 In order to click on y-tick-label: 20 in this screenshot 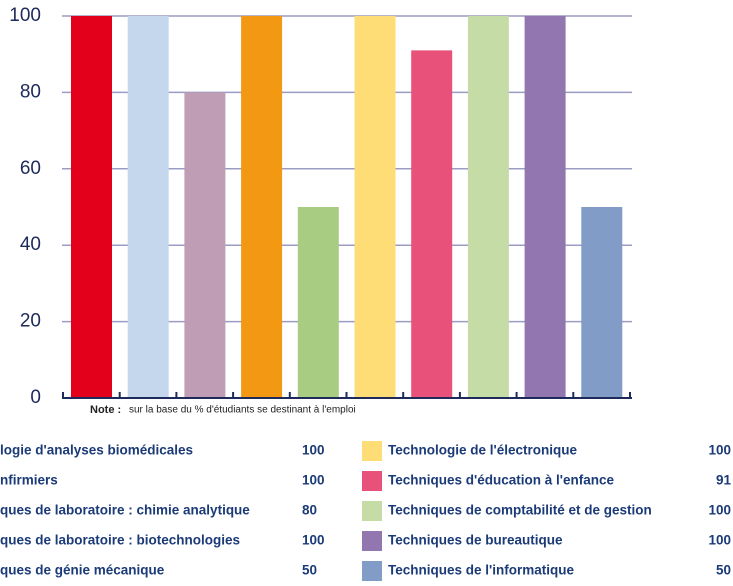, I will do `click(30, 321)`.